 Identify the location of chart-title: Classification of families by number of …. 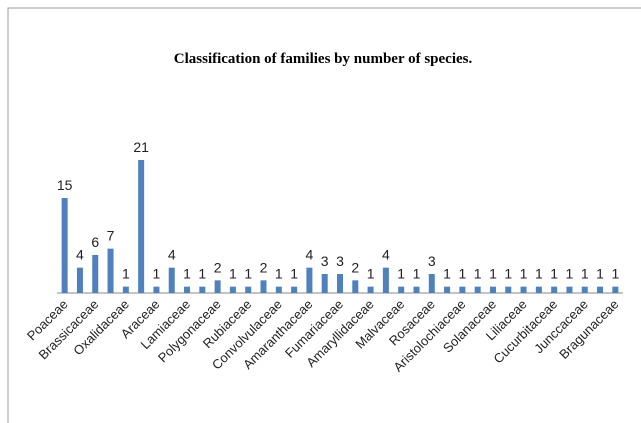
(323, 59).